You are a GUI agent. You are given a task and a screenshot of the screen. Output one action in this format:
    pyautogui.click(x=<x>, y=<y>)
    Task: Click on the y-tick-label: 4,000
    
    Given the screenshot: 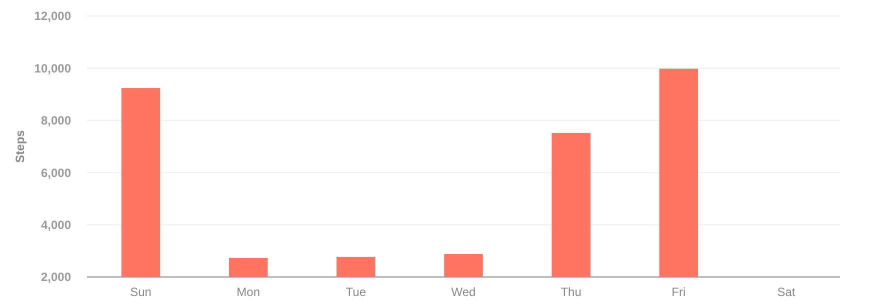 What is the action you would take?
    pyautogui.click(x=56, y=225)
    